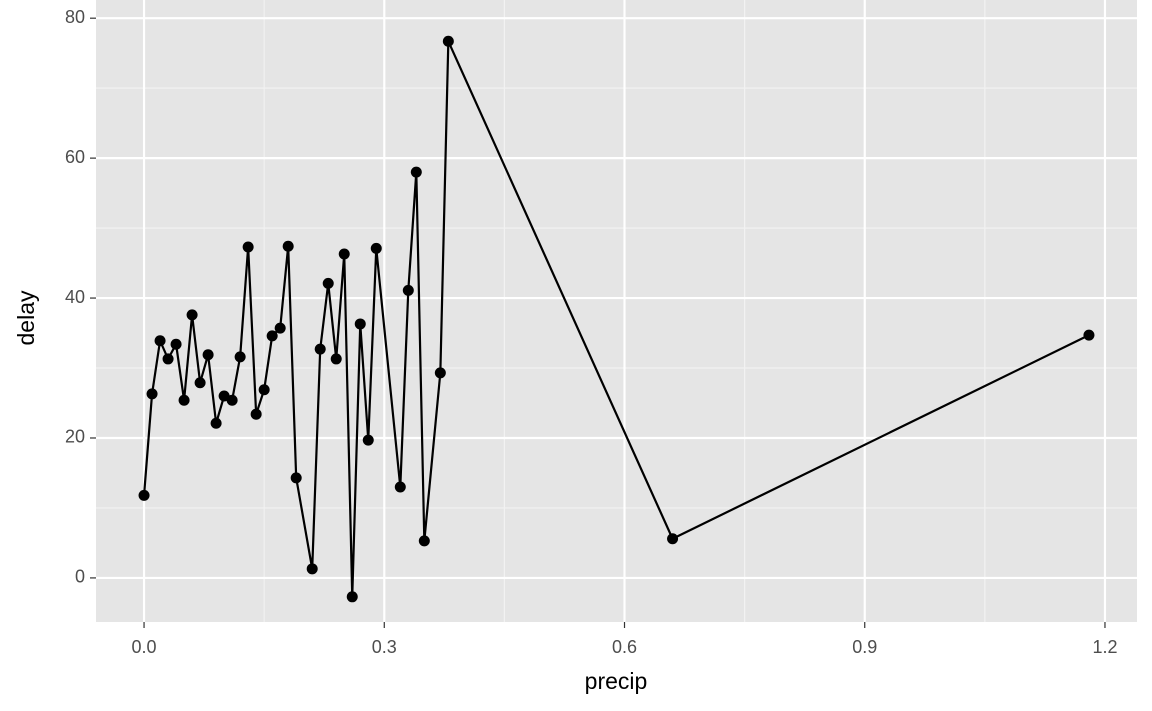 This screenshot has width=1152, height=711. What do you see at coordinates (624, 647) in the screenshot?
I see `x-tick-label: 0.6` at bounding box center [624, 647].